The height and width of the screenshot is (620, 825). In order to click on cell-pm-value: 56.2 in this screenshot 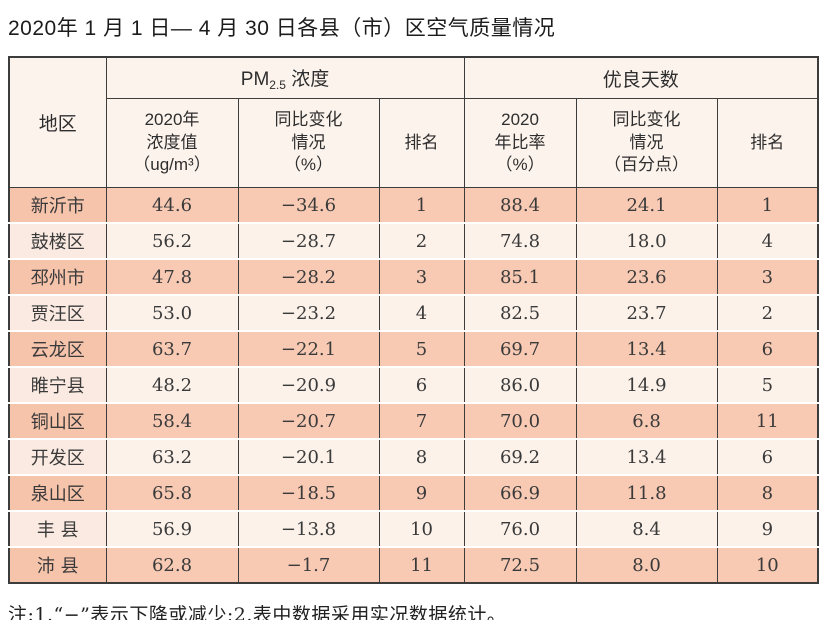, I will do `click(172, 241)`.